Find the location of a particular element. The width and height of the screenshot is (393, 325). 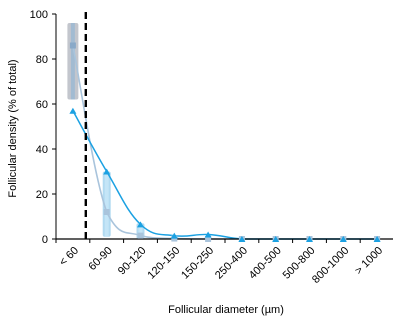

x-tick-label: 250-400 is located at coordinates (231, 263).